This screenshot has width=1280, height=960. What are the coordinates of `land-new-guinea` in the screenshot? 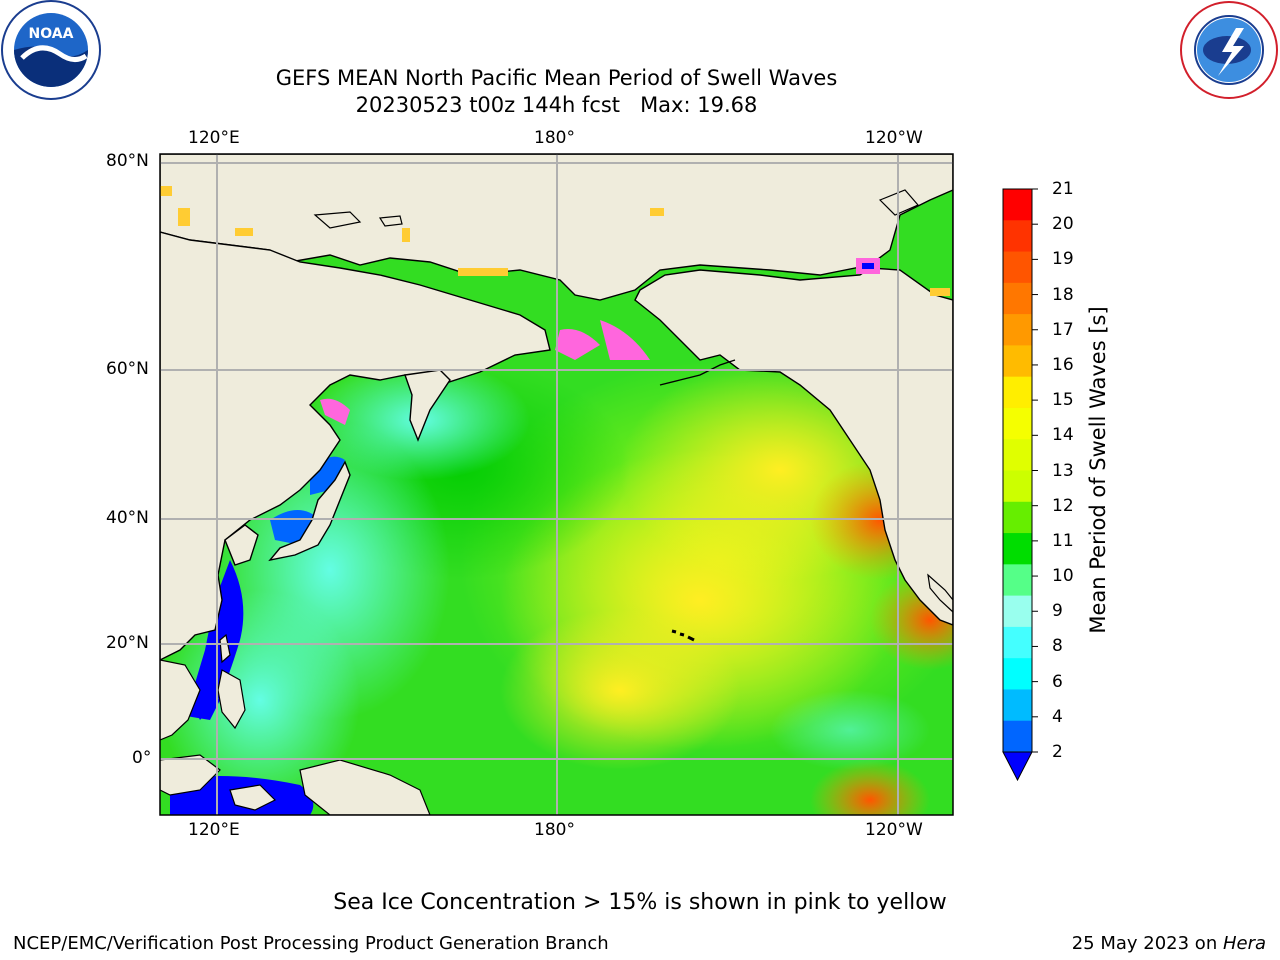 It's located at (365, 787).